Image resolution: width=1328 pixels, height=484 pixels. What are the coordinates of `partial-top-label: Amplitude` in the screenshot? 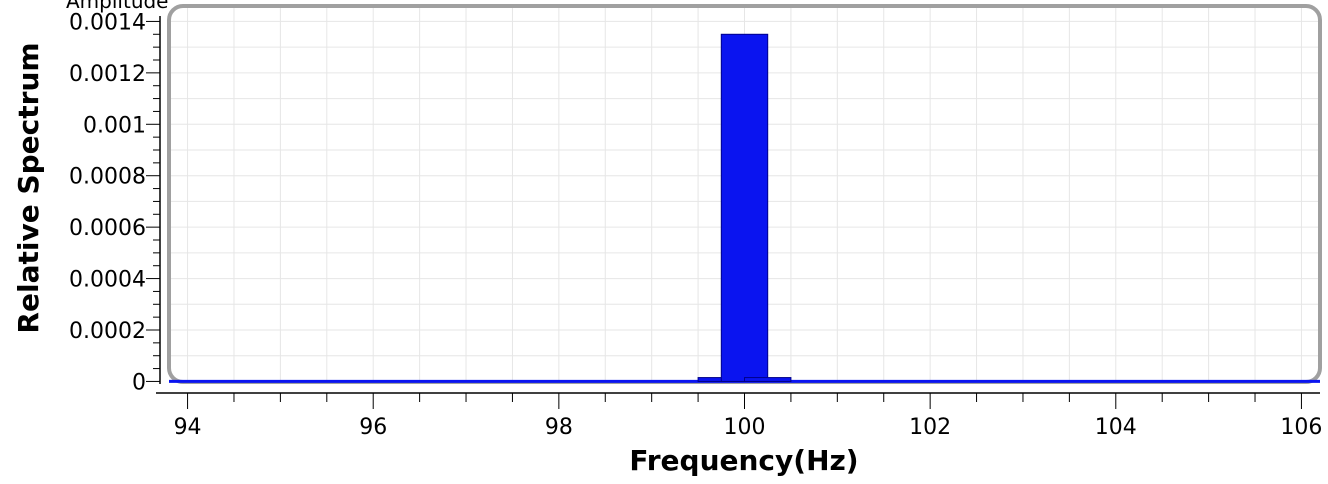 It's located at (117, 6).